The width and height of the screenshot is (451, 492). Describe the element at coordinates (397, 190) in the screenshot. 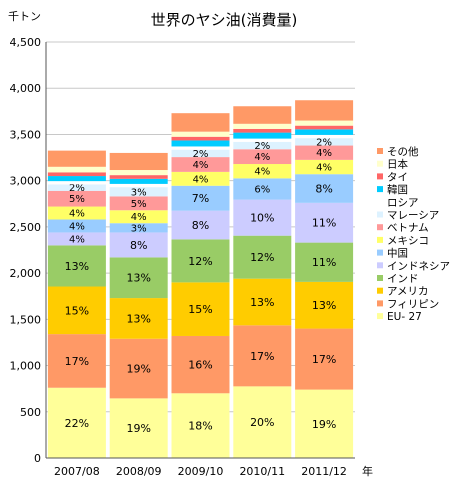

I see `legend-label: 韓国` at that location.